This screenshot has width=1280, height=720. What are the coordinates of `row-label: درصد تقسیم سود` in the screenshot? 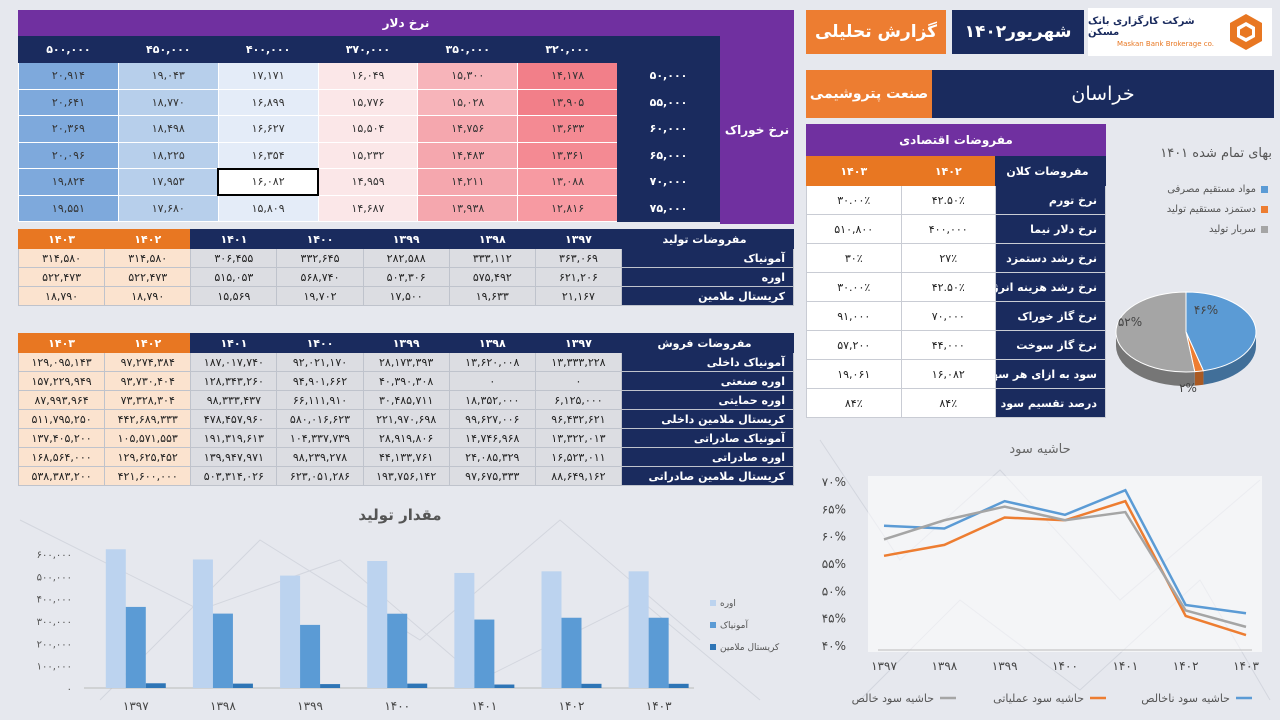 It's located at (1050, 403).